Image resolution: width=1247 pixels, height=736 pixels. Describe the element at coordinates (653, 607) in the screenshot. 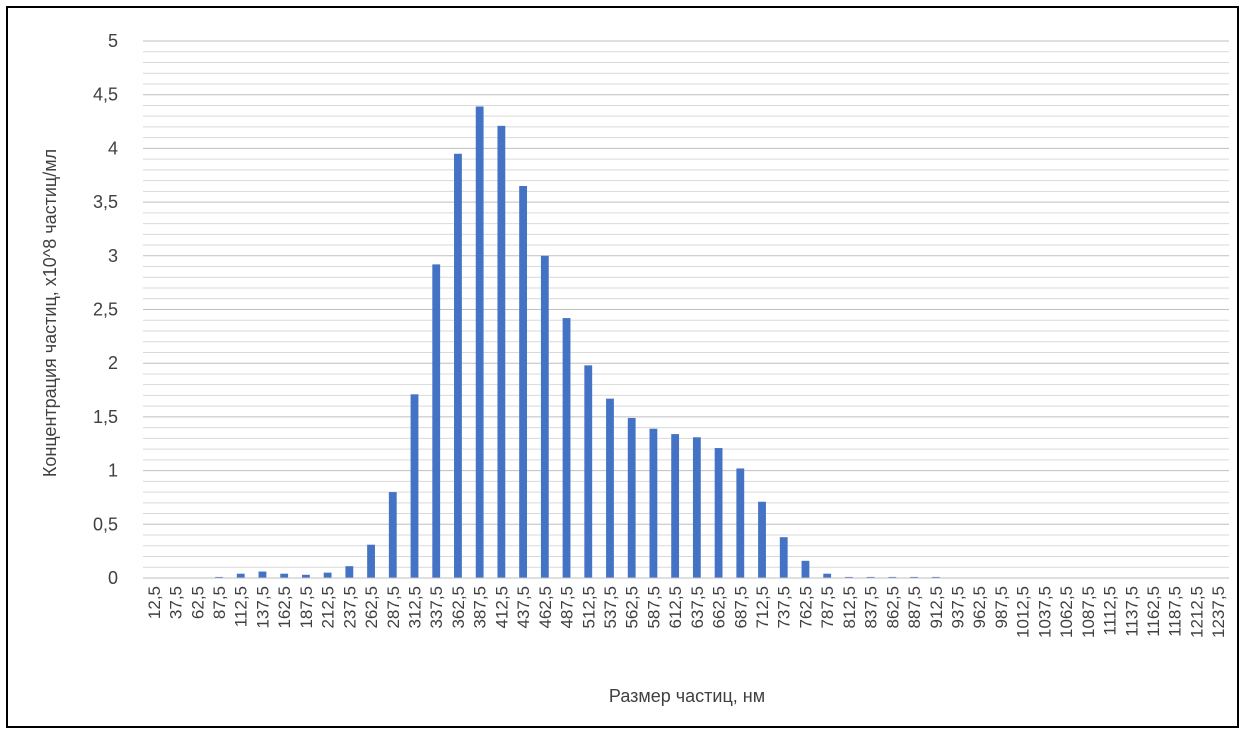

I see `x-tick-label: 587,5` at that location.